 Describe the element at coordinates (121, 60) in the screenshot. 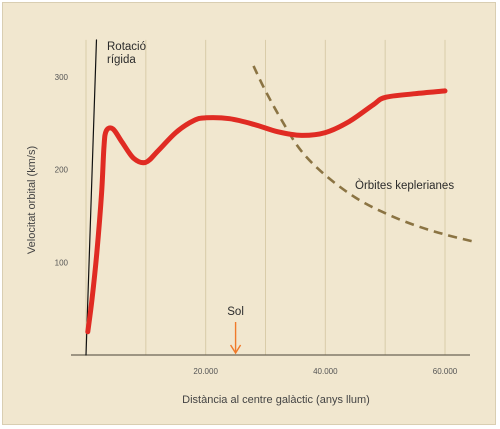

I see `annotation-rigid-line-1: rígida` at that location.